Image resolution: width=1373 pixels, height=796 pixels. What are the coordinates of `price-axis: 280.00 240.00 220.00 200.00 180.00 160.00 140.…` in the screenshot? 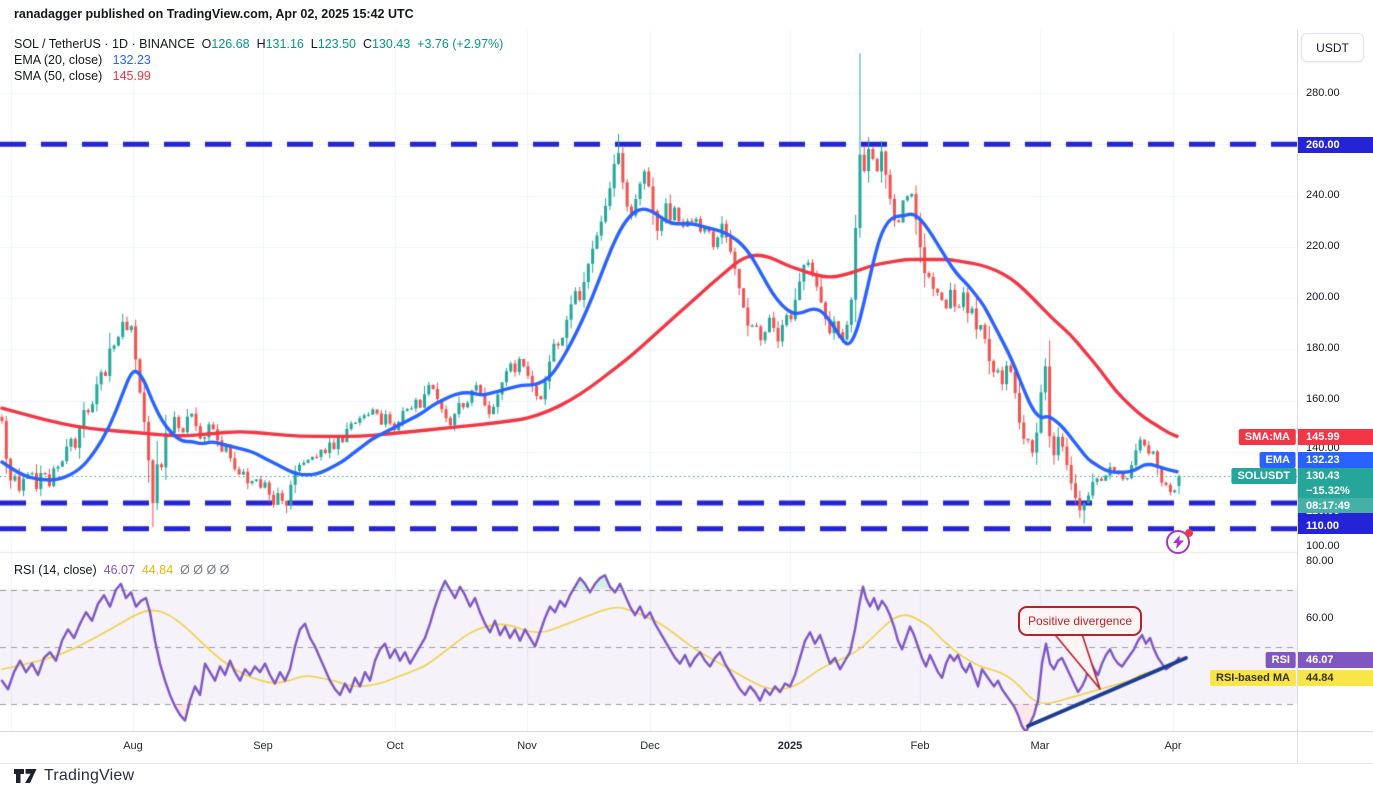 It's located at (1335, 380).